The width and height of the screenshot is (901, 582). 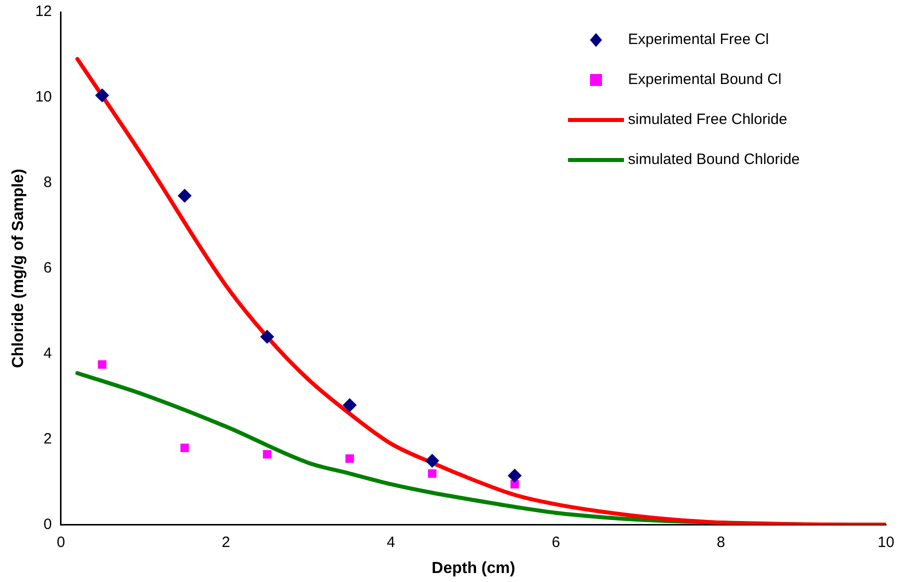 I want to click on legend-label: Experimental Free Cl, so click(x=698, y=39).